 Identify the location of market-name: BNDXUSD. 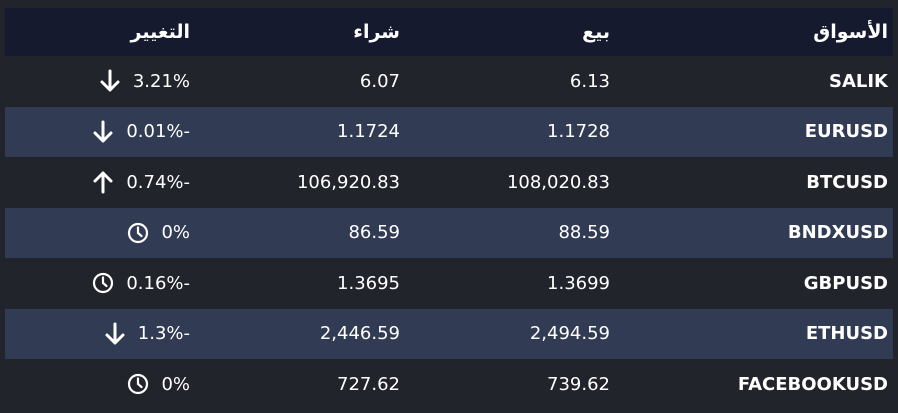
(837, 233).